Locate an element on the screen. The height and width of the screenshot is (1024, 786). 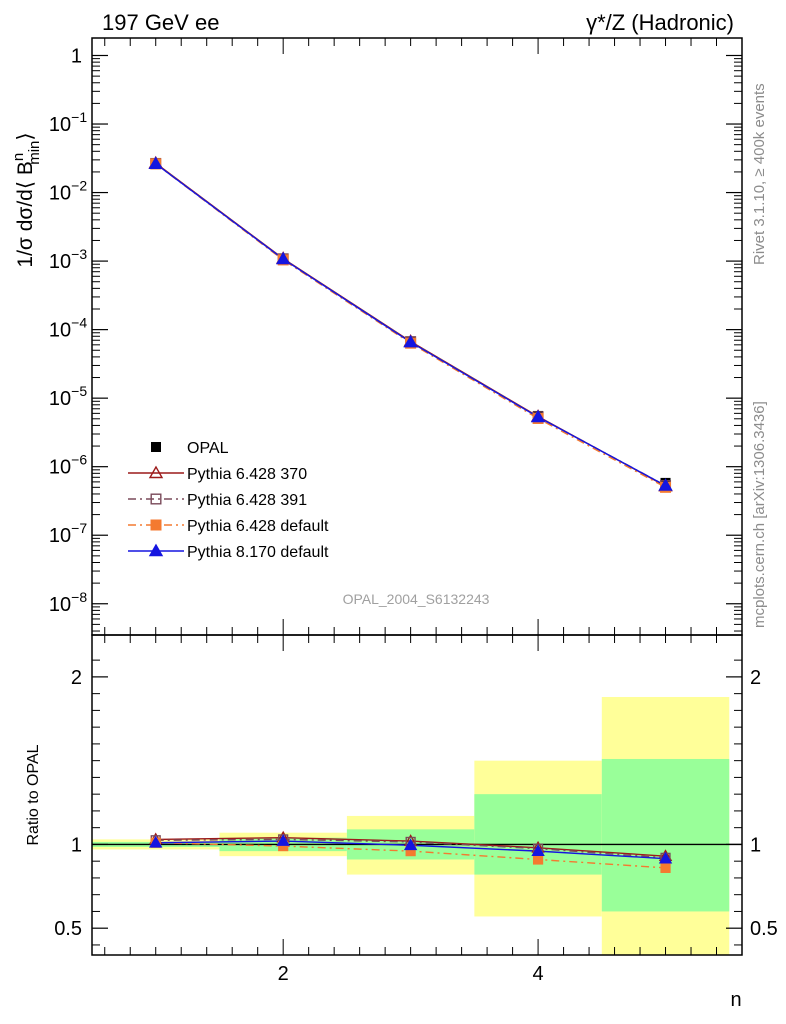
legend-entry-3: Pythia 8.170 default is located at coordinates (228, 552).